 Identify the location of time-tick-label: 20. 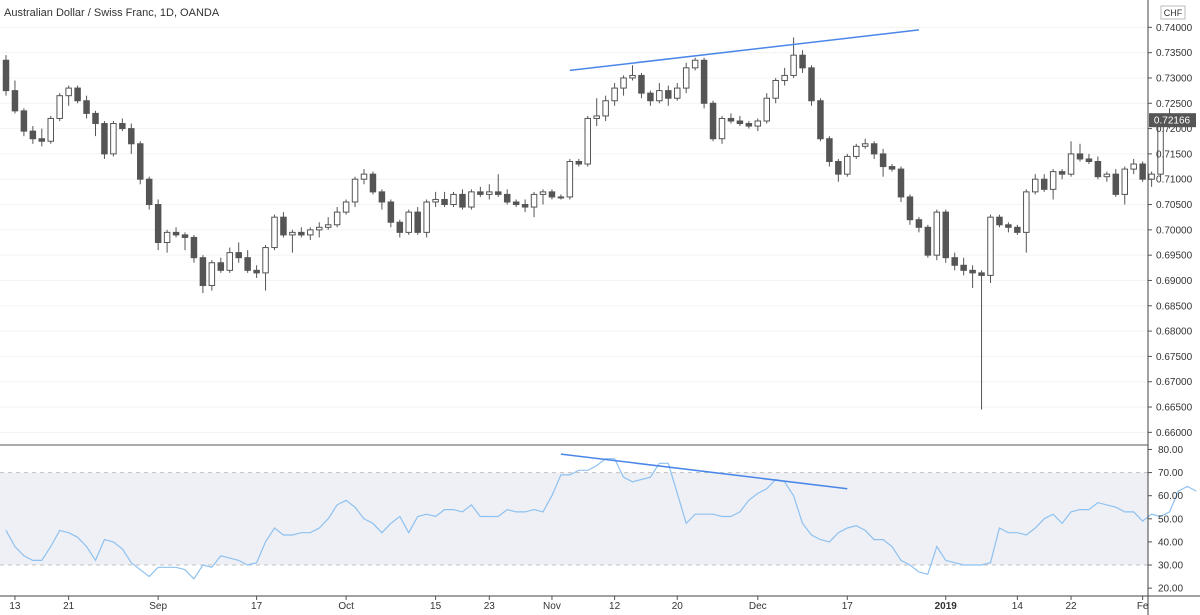
(678, 606).